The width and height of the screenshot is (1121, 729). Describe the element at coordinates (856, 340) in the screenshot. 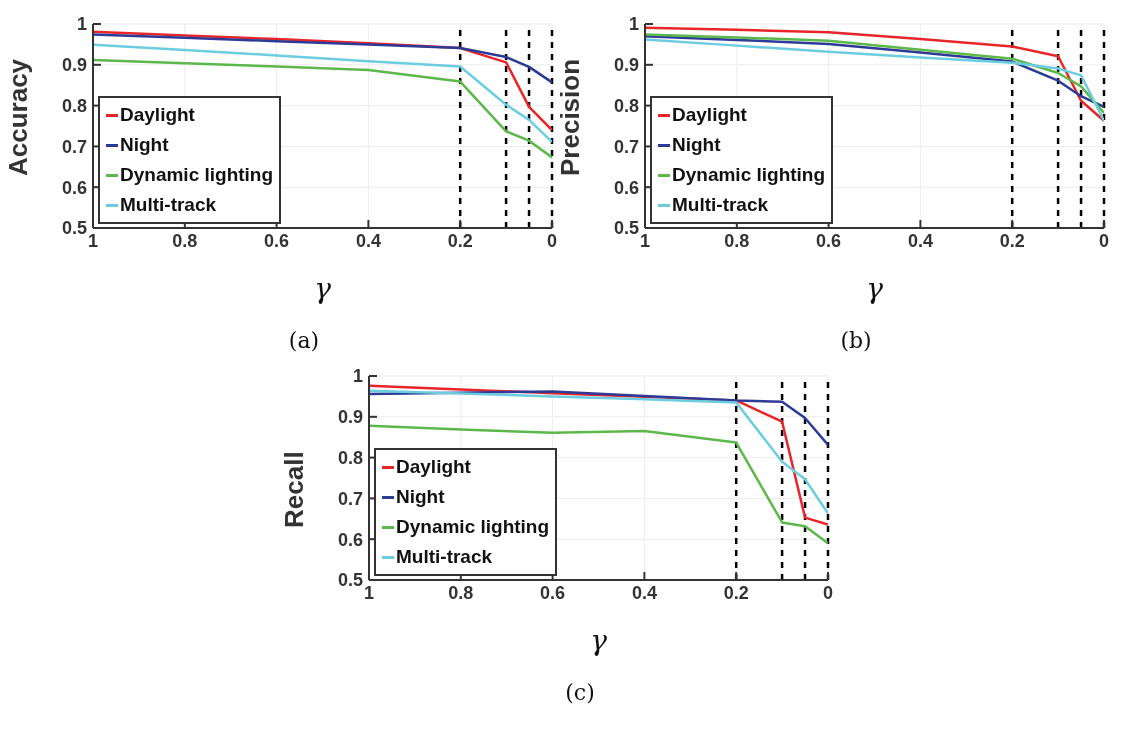

I see `text: (b)` at that location.